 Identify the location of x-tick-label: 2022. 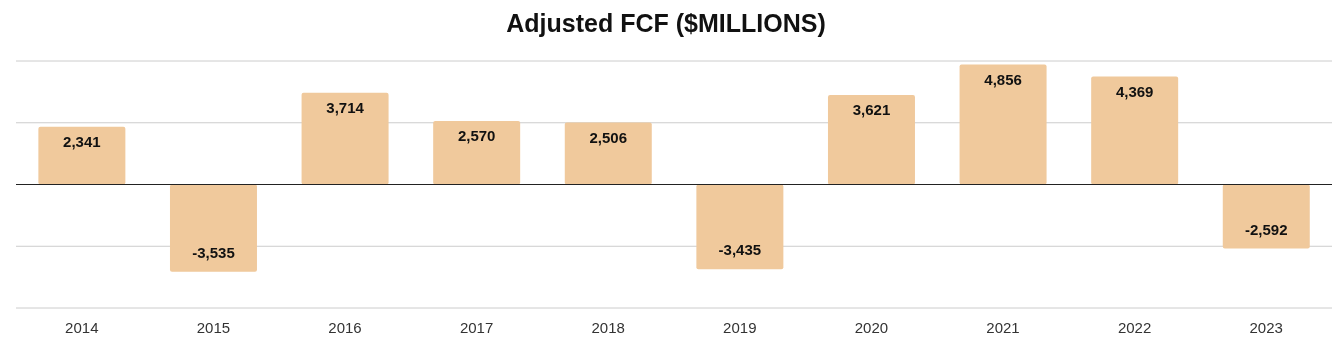
(1134, 327).